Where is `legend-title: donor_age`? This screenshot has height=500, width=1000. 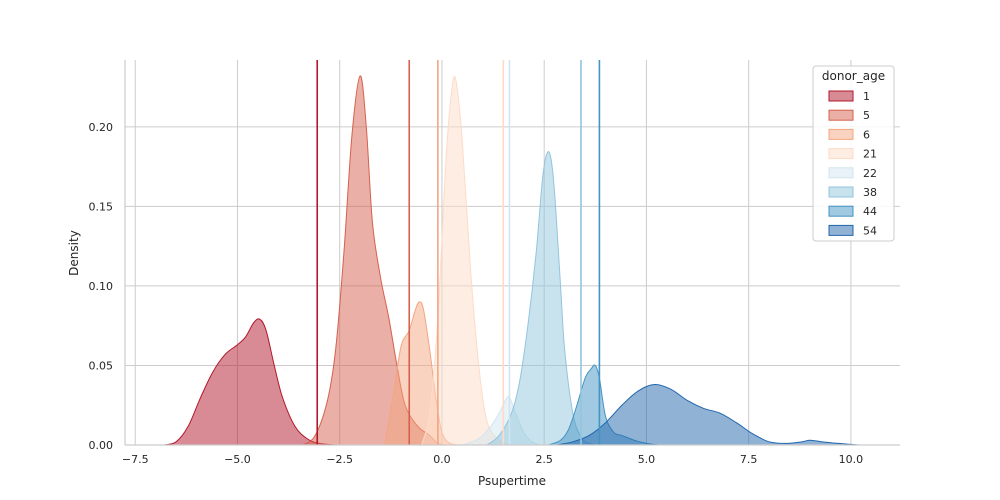 legend-title: donor_age is located at coordinates (853, 76).